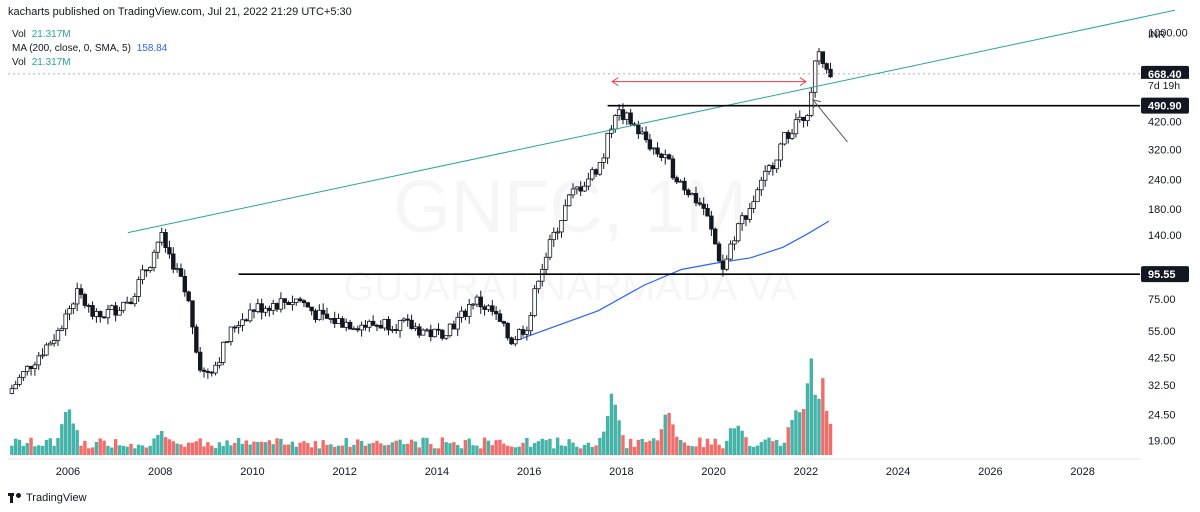  Describe the element at coordinates (1162, 300) in the screenshot. I see `y-tick-label: 75.00` at that location.